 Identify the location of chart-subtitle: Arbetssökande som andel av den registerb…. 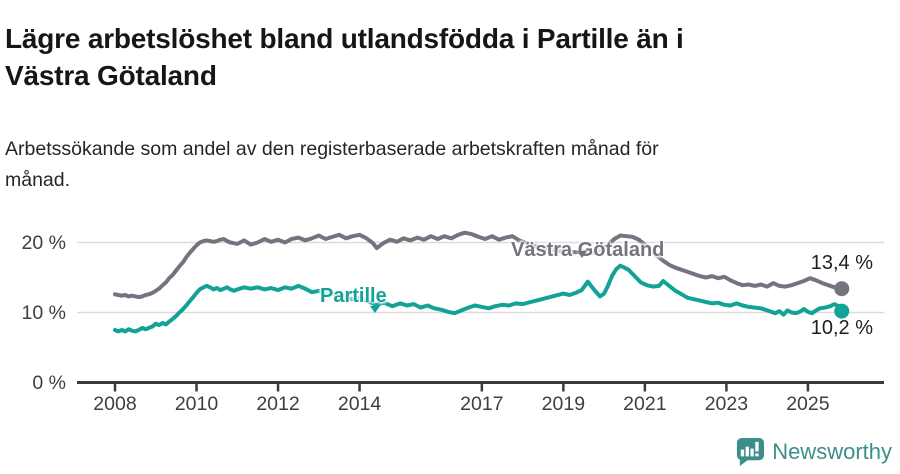
(332, 164).